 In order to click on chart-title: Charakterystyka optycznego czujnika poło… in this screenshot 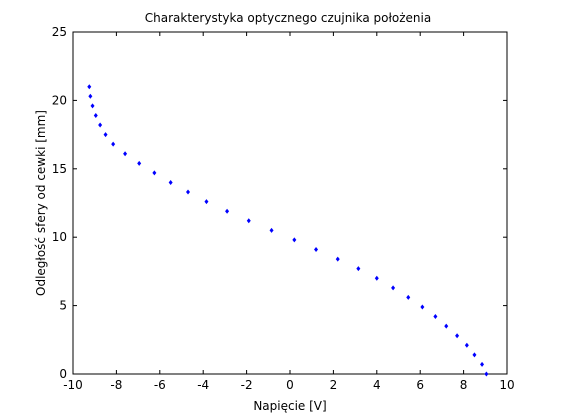, I will do `click(288, 18)`.